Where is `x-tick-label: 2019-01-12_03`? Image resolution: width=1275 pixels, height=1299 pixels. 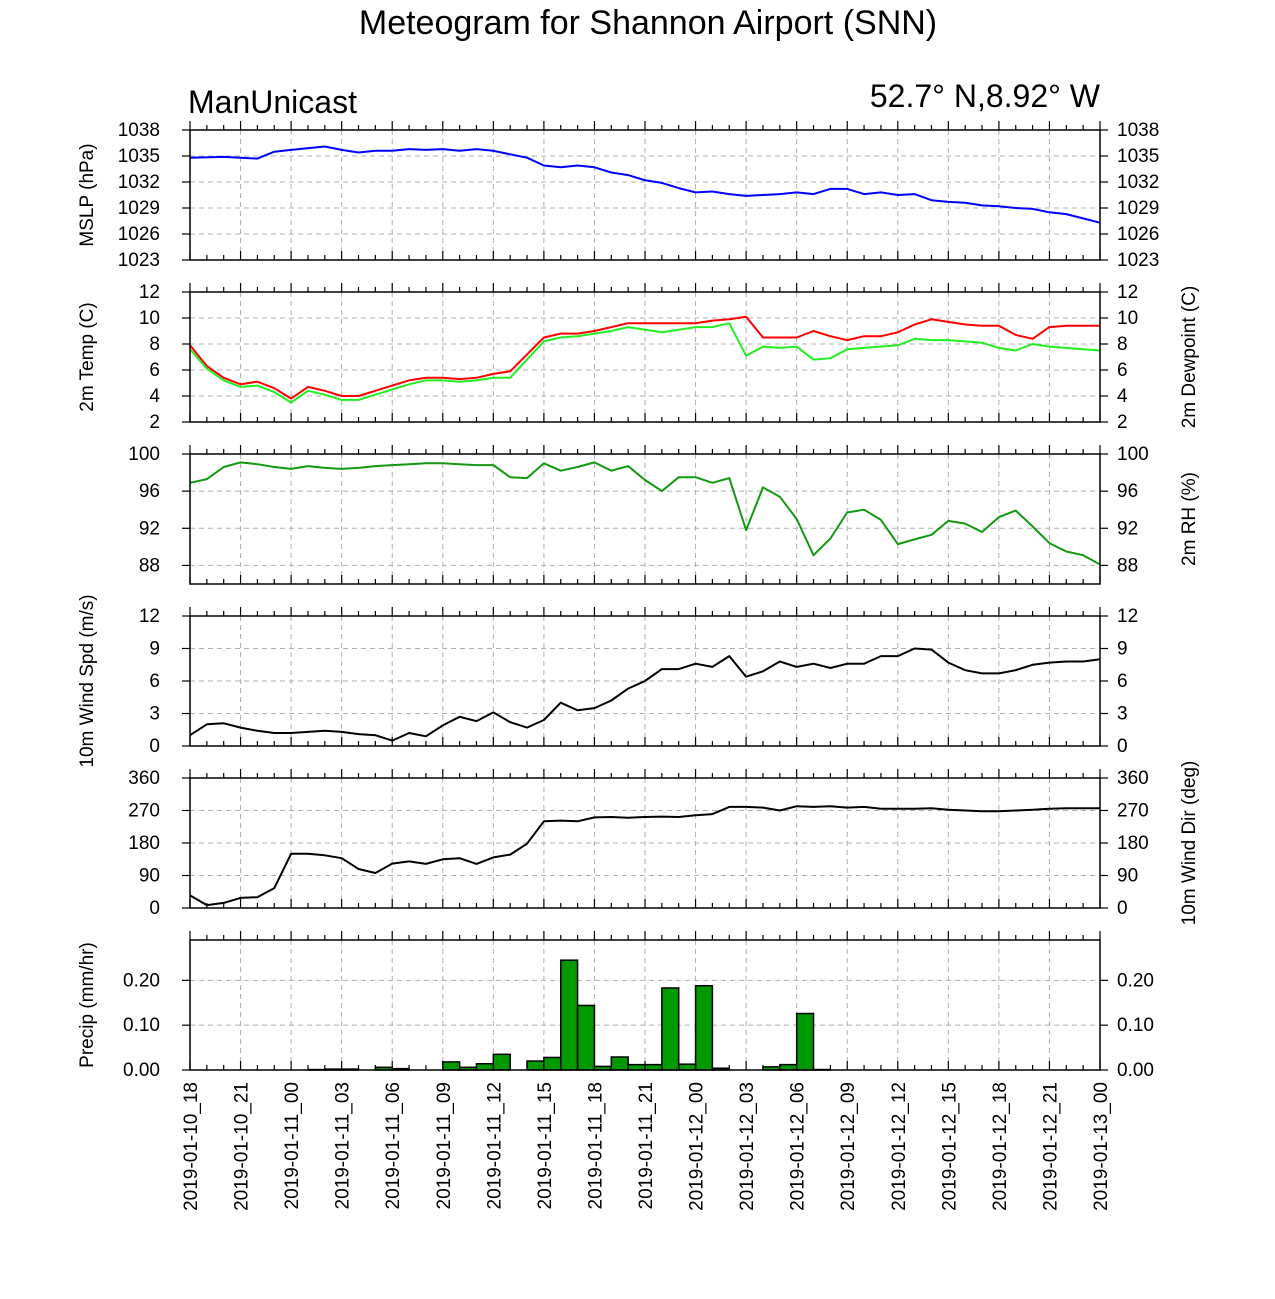
x-tick-label: 2019-01-12_03 is located at coordinates (747, 1146).